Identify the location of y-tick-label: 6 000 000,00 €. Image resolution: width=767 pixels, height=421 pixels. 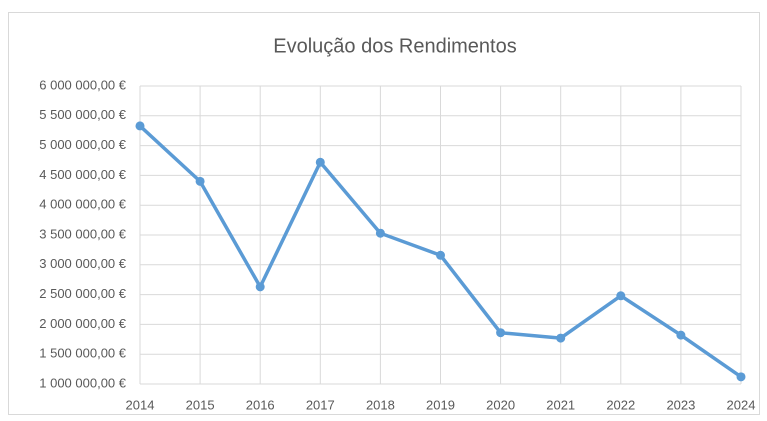
(83, 84).